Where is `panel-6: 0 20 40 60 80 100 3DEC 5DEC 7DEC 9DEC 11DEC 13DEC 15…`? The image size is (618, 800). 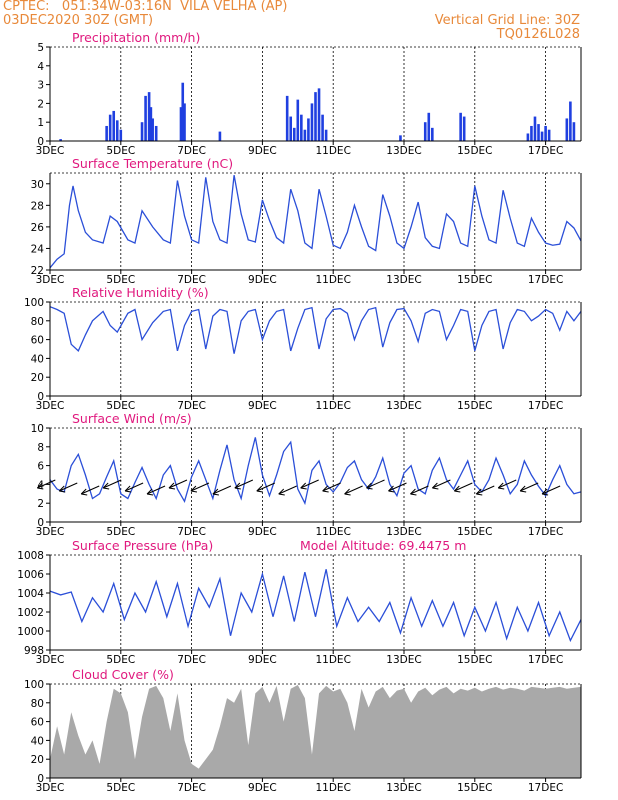
panel-6: 0 20 40 60 80 100 3DEC 5DEC 7DEC 9DEC 11DEC 13DEC 15… is located at coordinates (303, 730).